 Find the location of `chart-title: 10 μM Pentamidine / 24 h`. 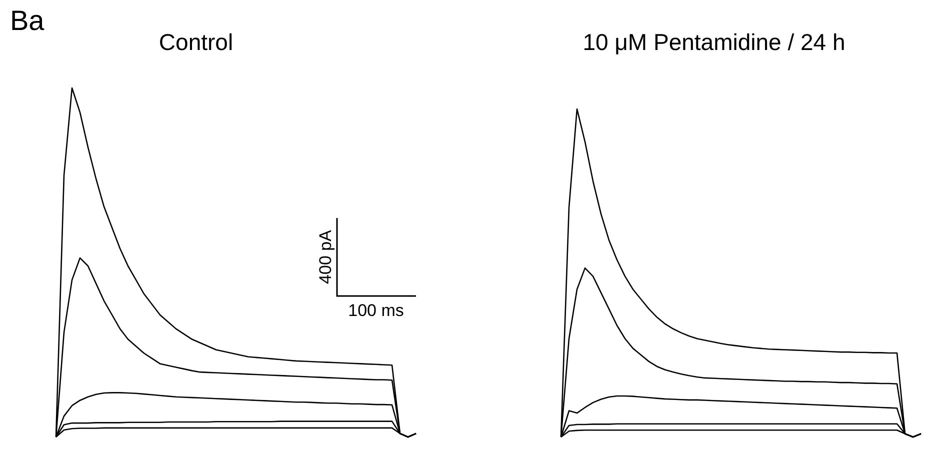

chart-title: 10 μM Pentamidine / 24 h is located at coordinates (714, 42).